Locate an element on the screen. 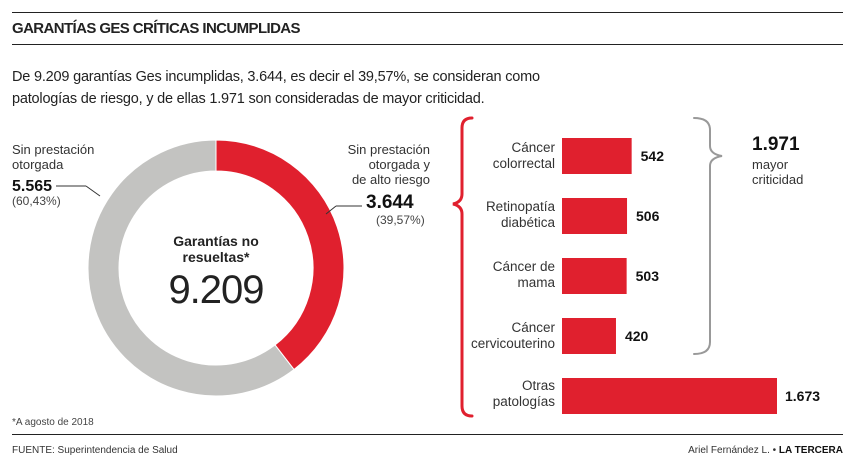 Image resolution: width=855 pixels, height=468 pixels. leader-line-grey is located at coordinates (93, 191).